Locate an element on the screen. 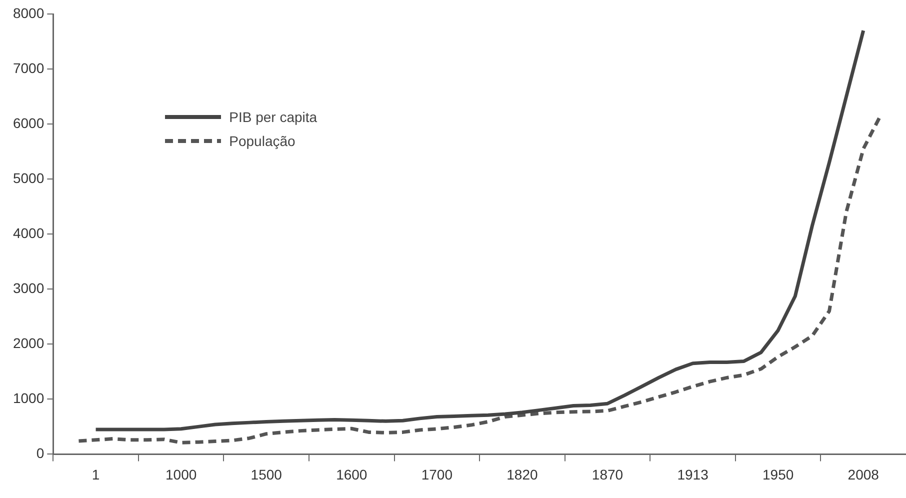 The image size is (906, 498). y-tick-label: 2000 is located at coordinates (28, 343).